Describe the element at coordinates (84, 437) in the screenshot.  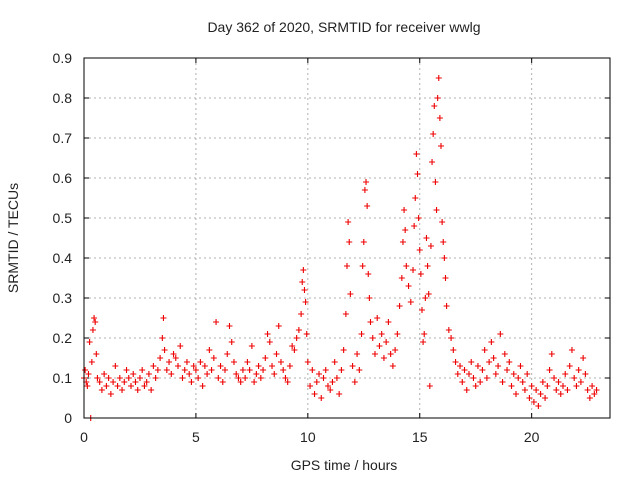
I see `x-tick-label: 0` at that location.